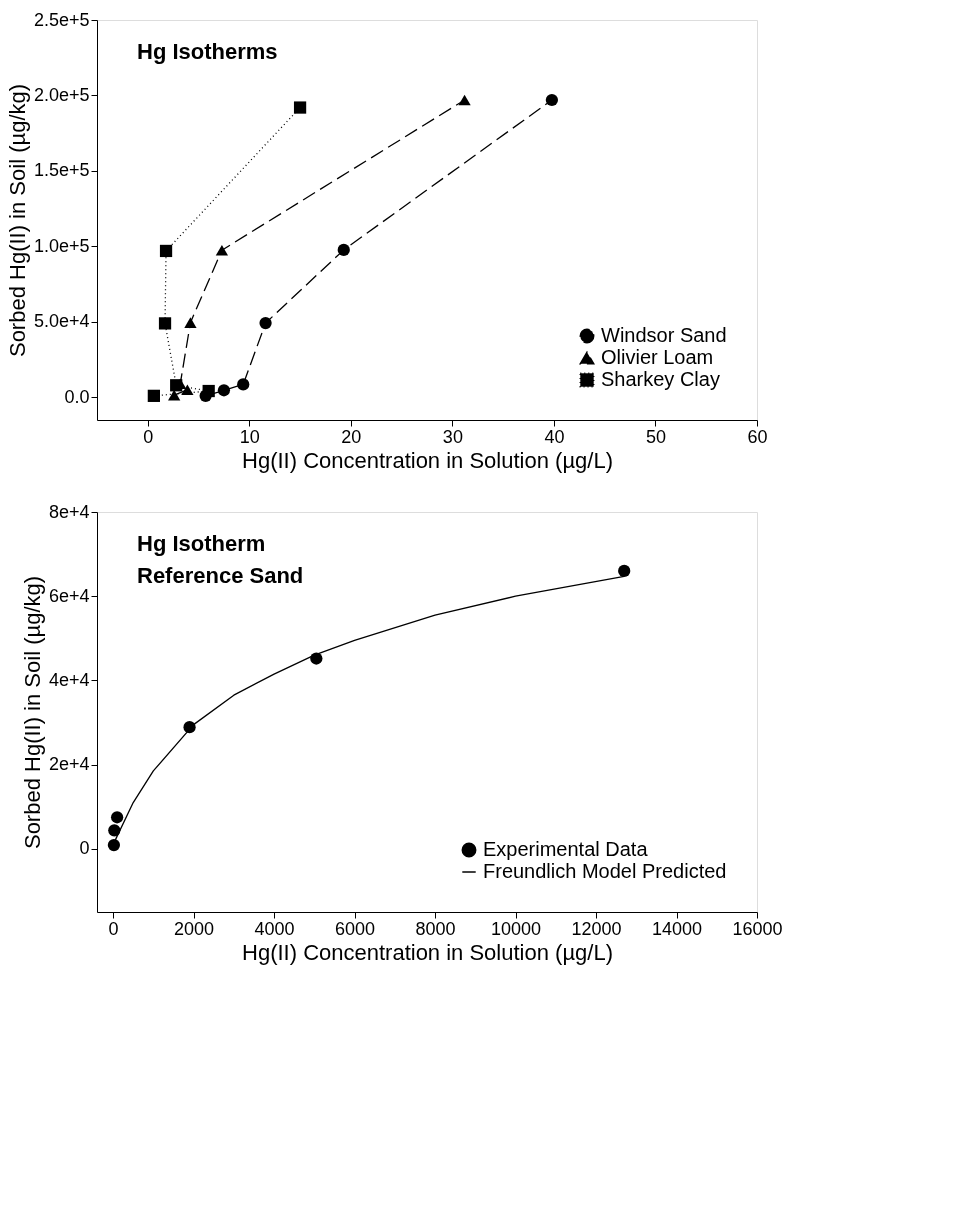 This screenshot has height=1231, width=958. Describe the element at coordinates (194, 928) in the screenshot. I see `x-tick-label: 2000` at that location.